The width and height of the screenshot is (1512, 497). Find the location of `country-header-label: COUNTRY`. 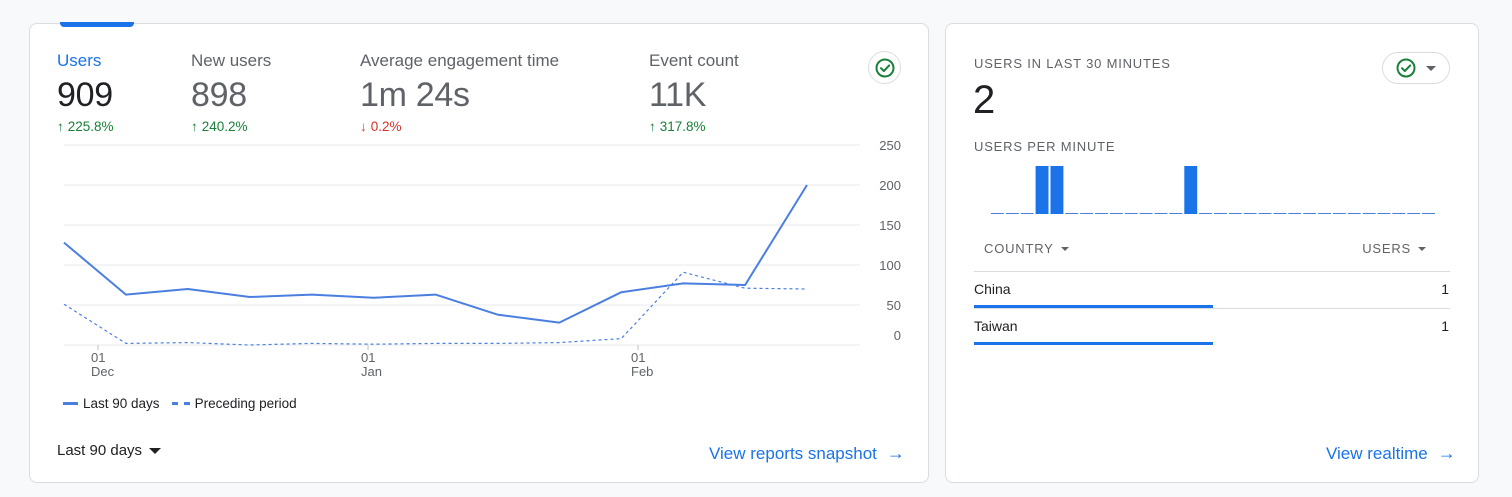

country-header-label: COUNTRY is located at coordinates (1019, 248).